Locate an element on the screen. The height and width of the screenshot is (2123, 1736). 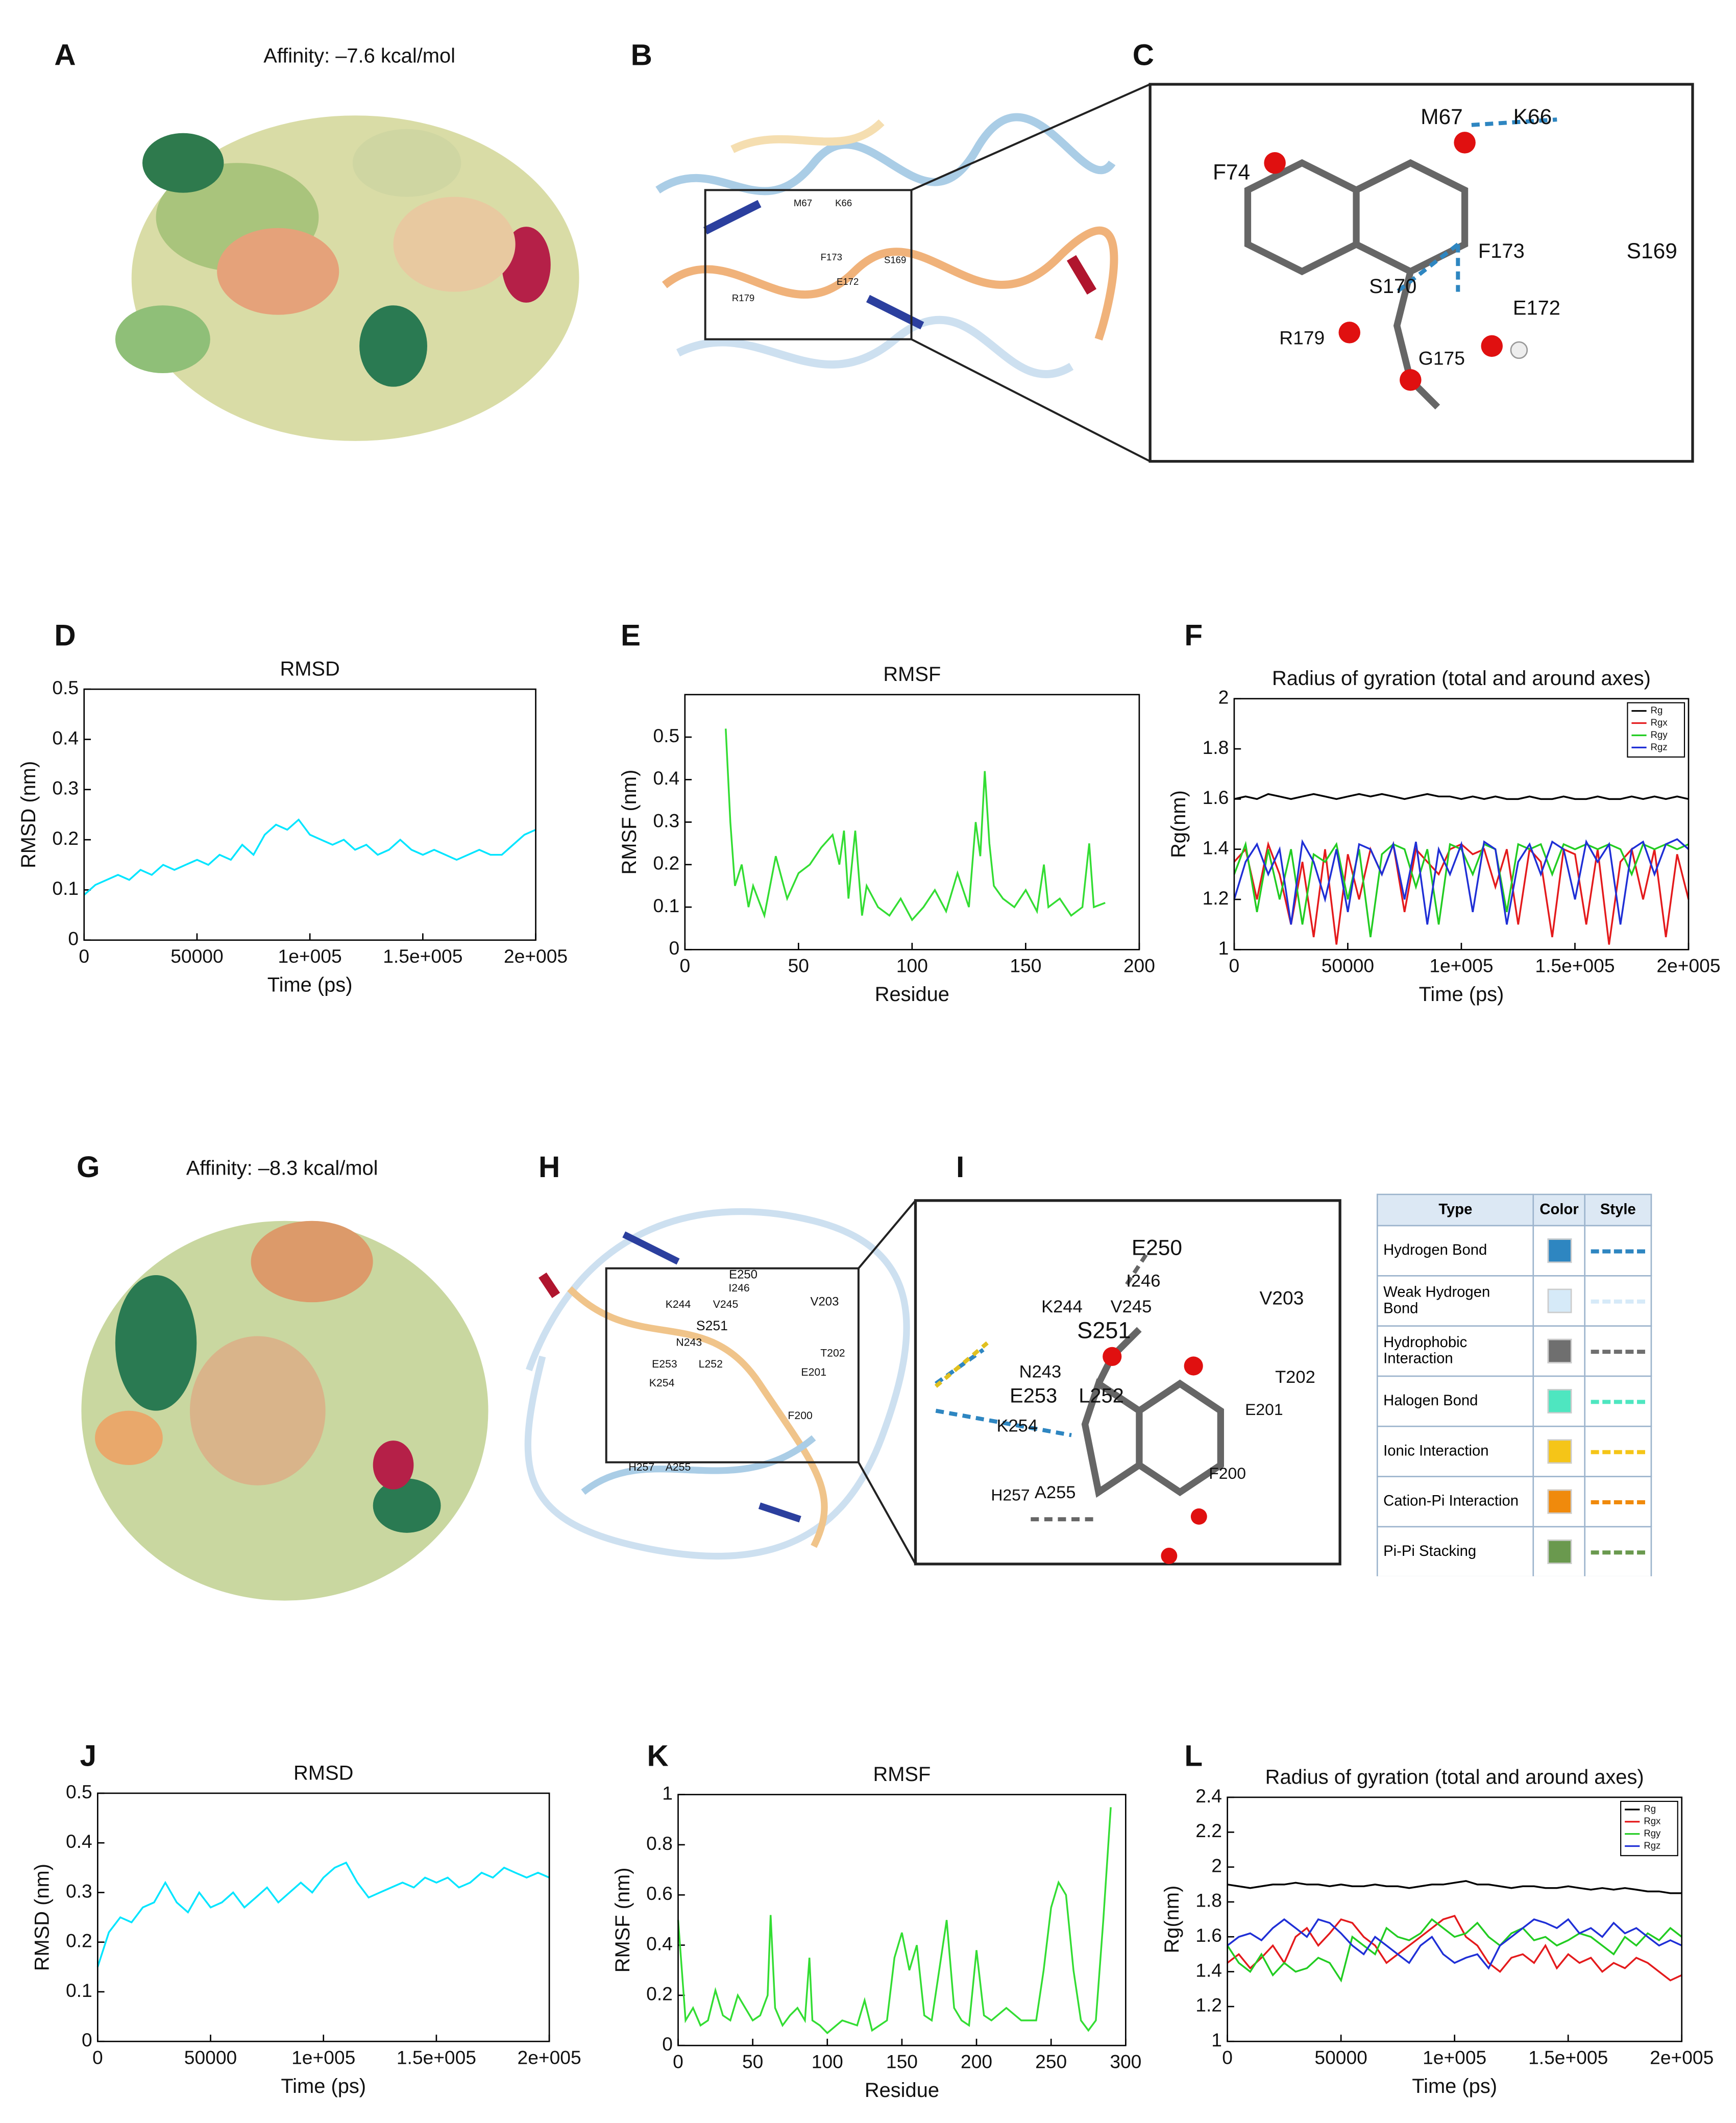
panel-letter: L is located at coordinates (1193, 1755).